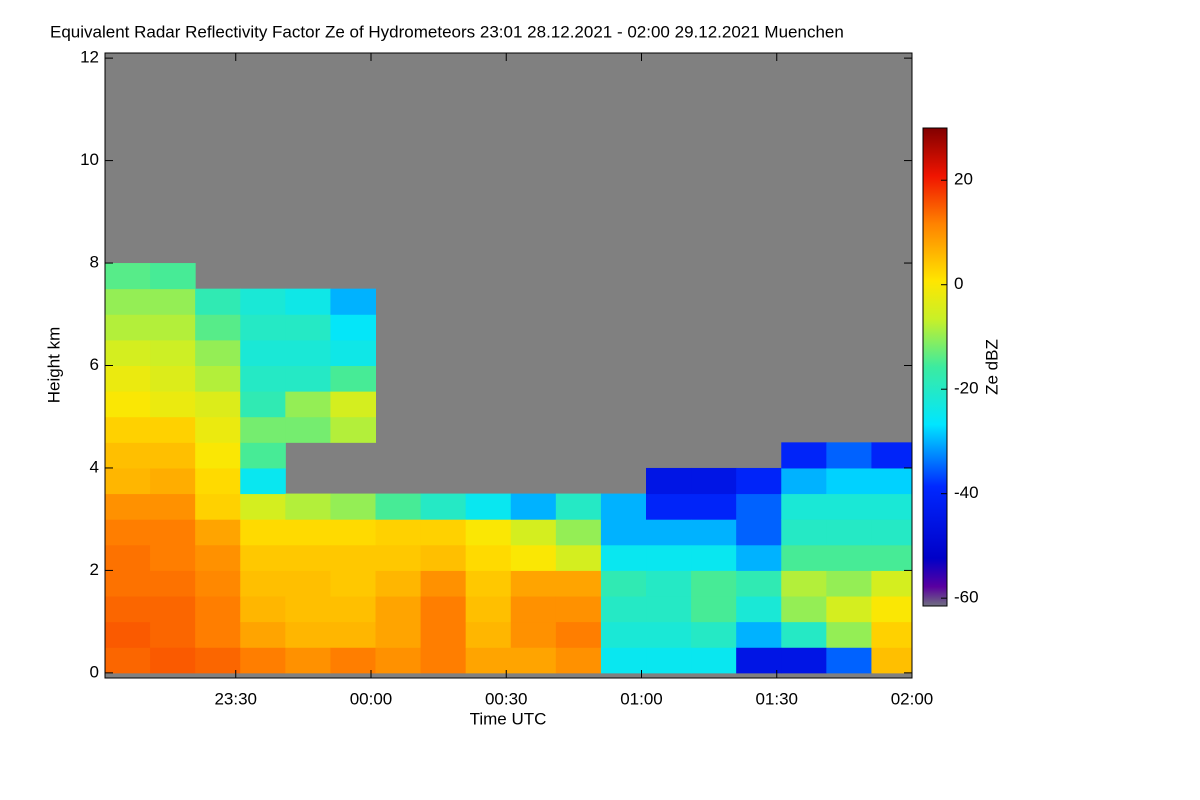 The width and height of the screenshot is (1200, 800). I want to click on y-tick-label: 4, so click(94, 466).